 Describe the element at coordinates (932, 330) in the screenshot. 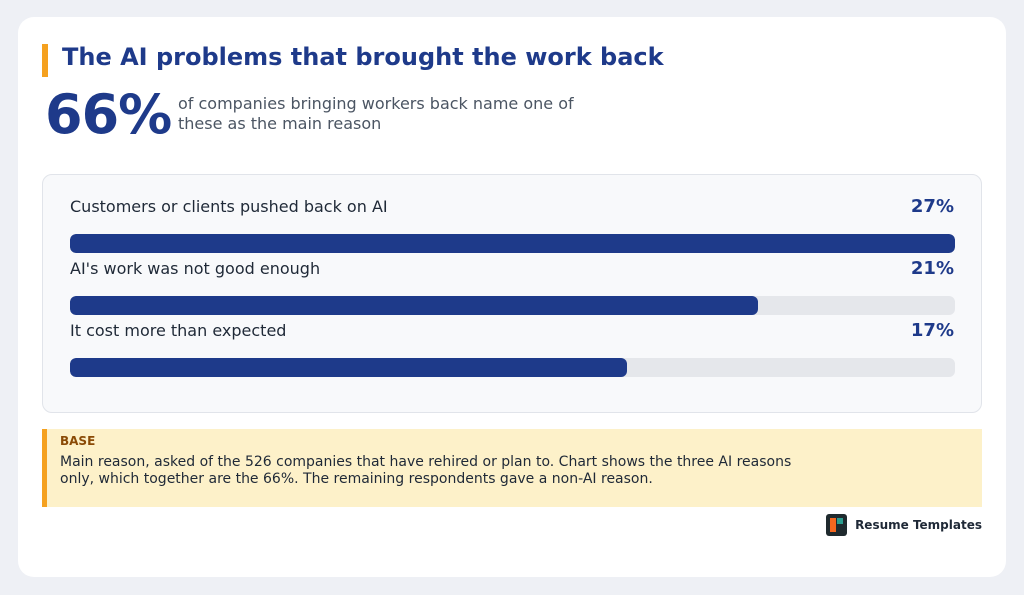

I see `bar-value-label: 17%` at that location.